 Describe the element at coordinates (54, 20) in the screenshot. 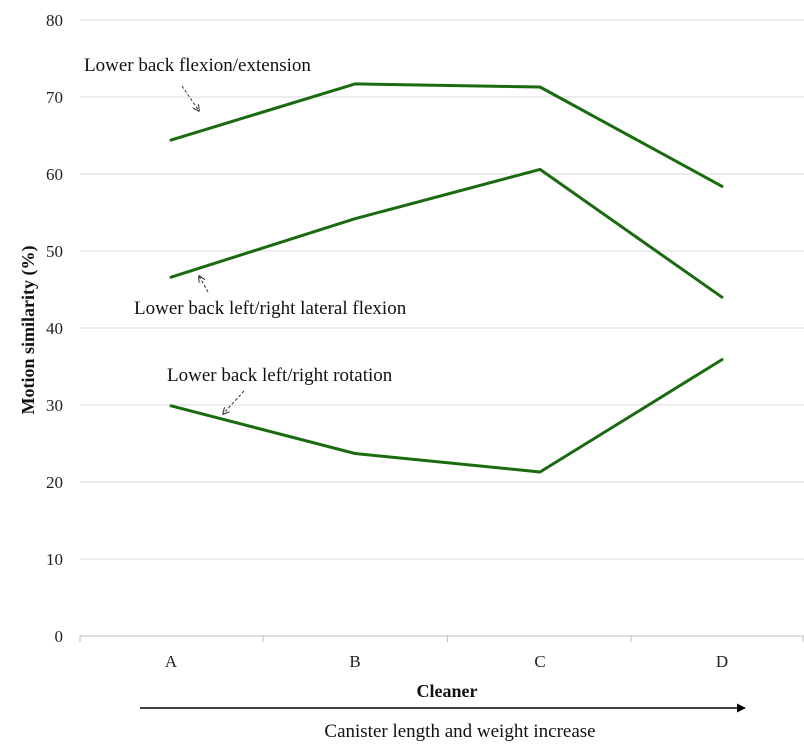

I see `y-tick-label: 80` at that location.